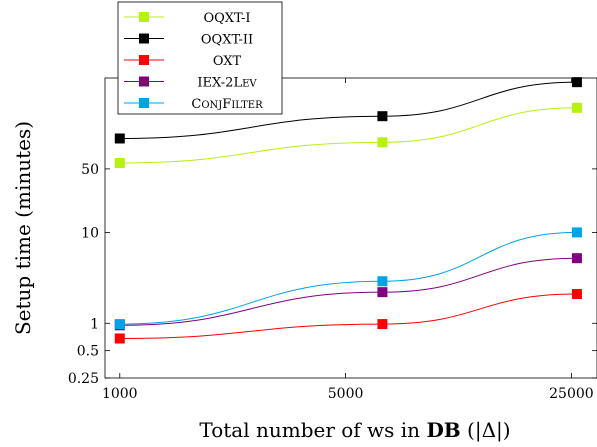  What do you see at coordinates (120, 394) in the screenshot?
I see `x-tick-label: 1000` at bounding box center [120, 394].